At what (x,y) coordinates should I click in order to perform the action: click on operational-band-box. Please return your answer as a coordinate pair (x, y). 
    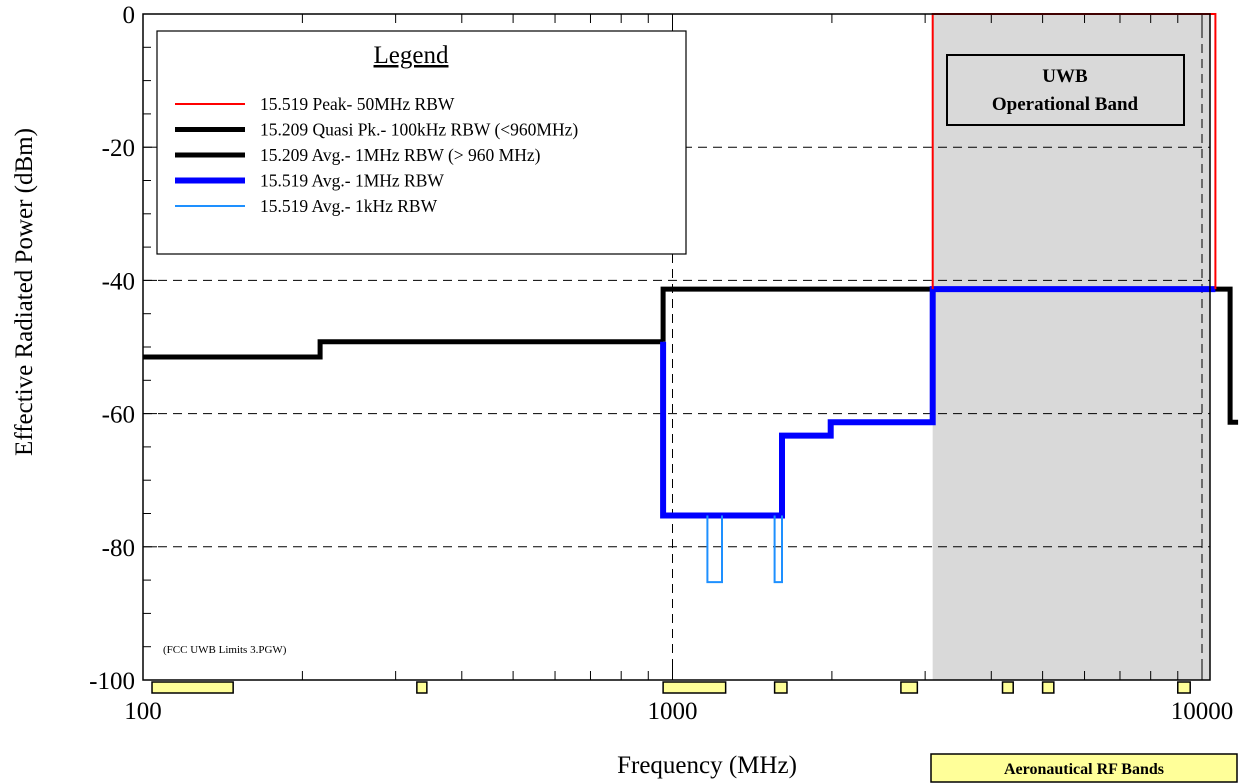
    Looking at the image, I should click on (1065, 90).